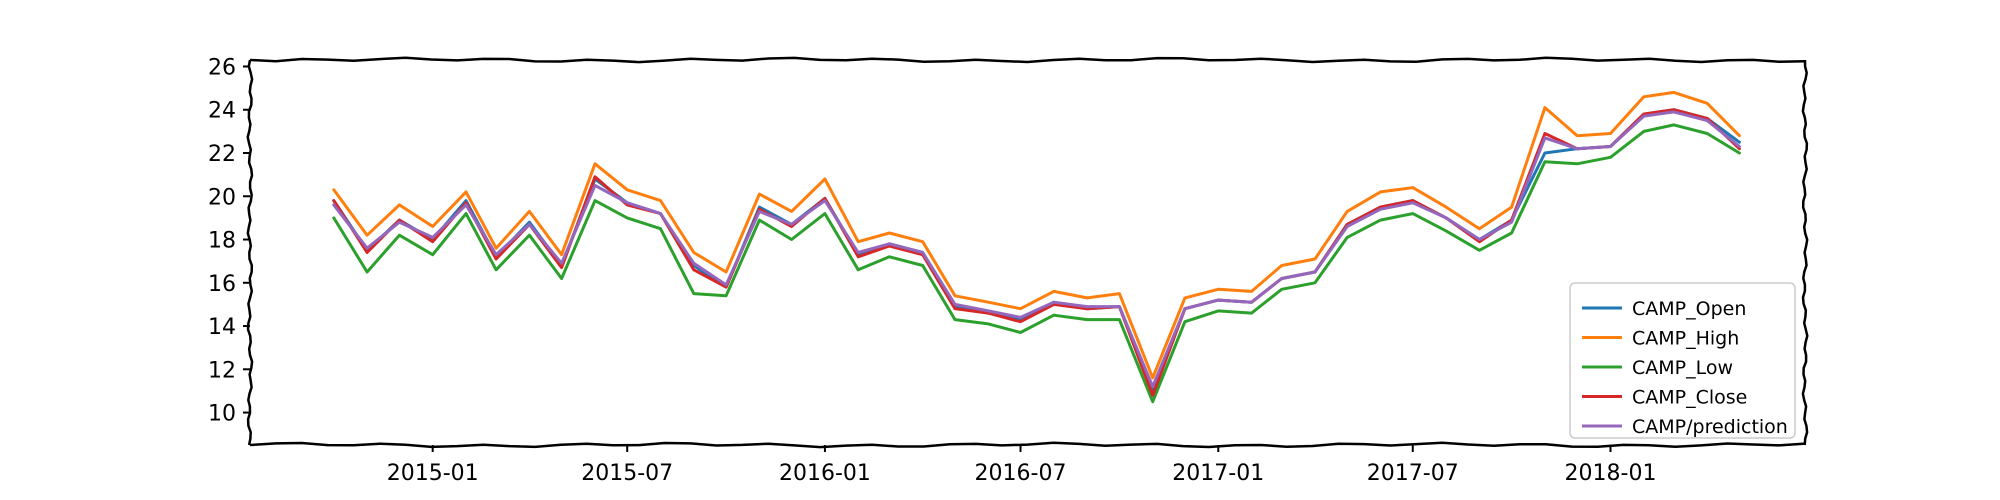 The height and width of the screenshot is (500, 2000). Describe the element at coordinates (222, 284) in the screenshot. I see `y-tick-label: 16` at that location.